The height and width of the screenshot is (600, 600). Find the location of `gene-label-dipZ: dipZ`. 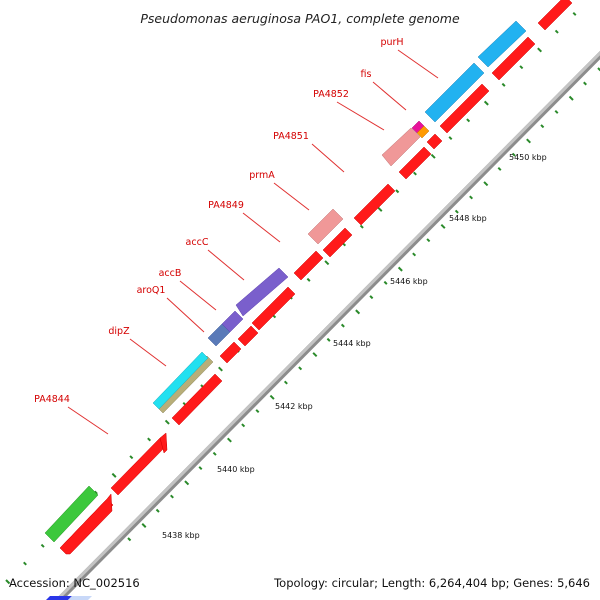

gene-label-dipZ: dipZ is located at coordinates (119, 331).